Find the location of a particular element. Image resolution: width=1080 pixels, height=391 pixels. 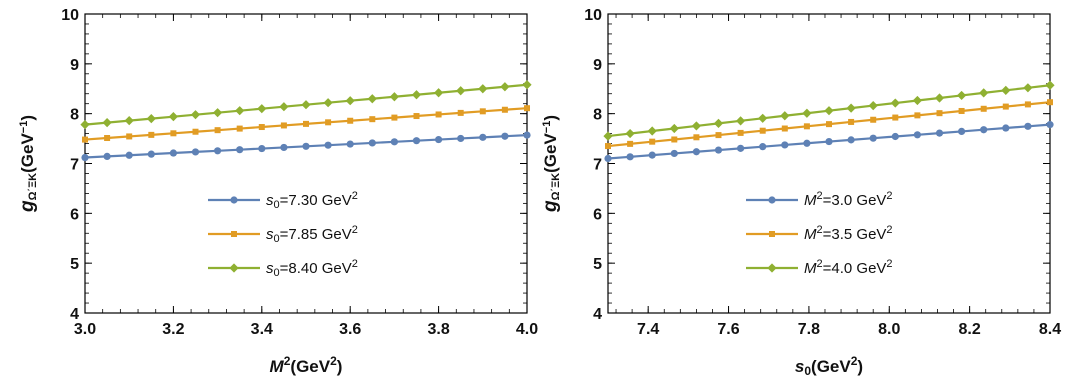

legend-label-value: =4.0 GeV is located at coordinates (855, 268).